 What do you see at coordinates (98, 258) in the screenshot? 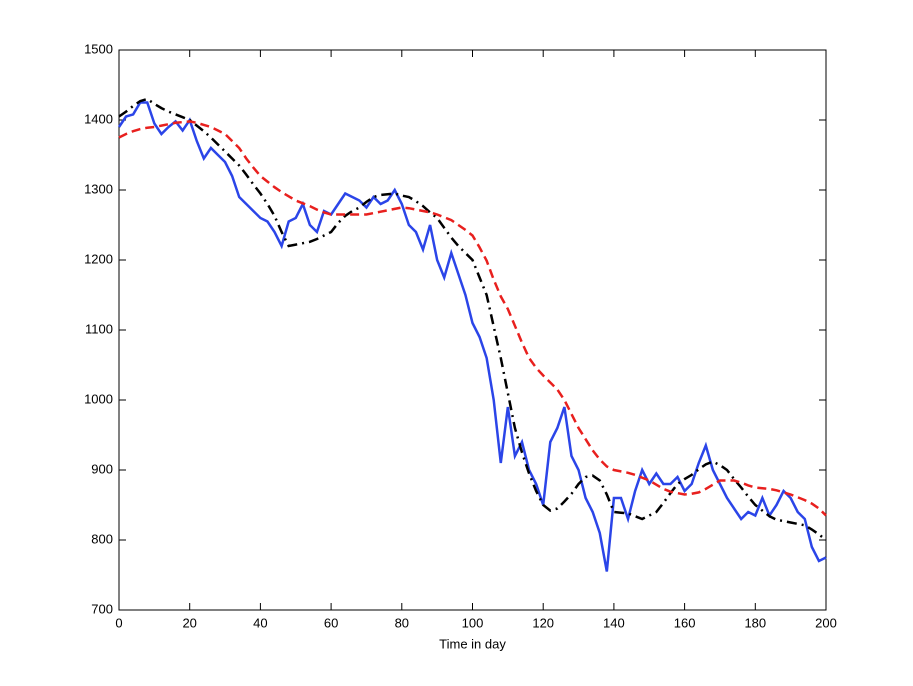
I see `y-tick-label: 1200` at bounding box center [98, 258].